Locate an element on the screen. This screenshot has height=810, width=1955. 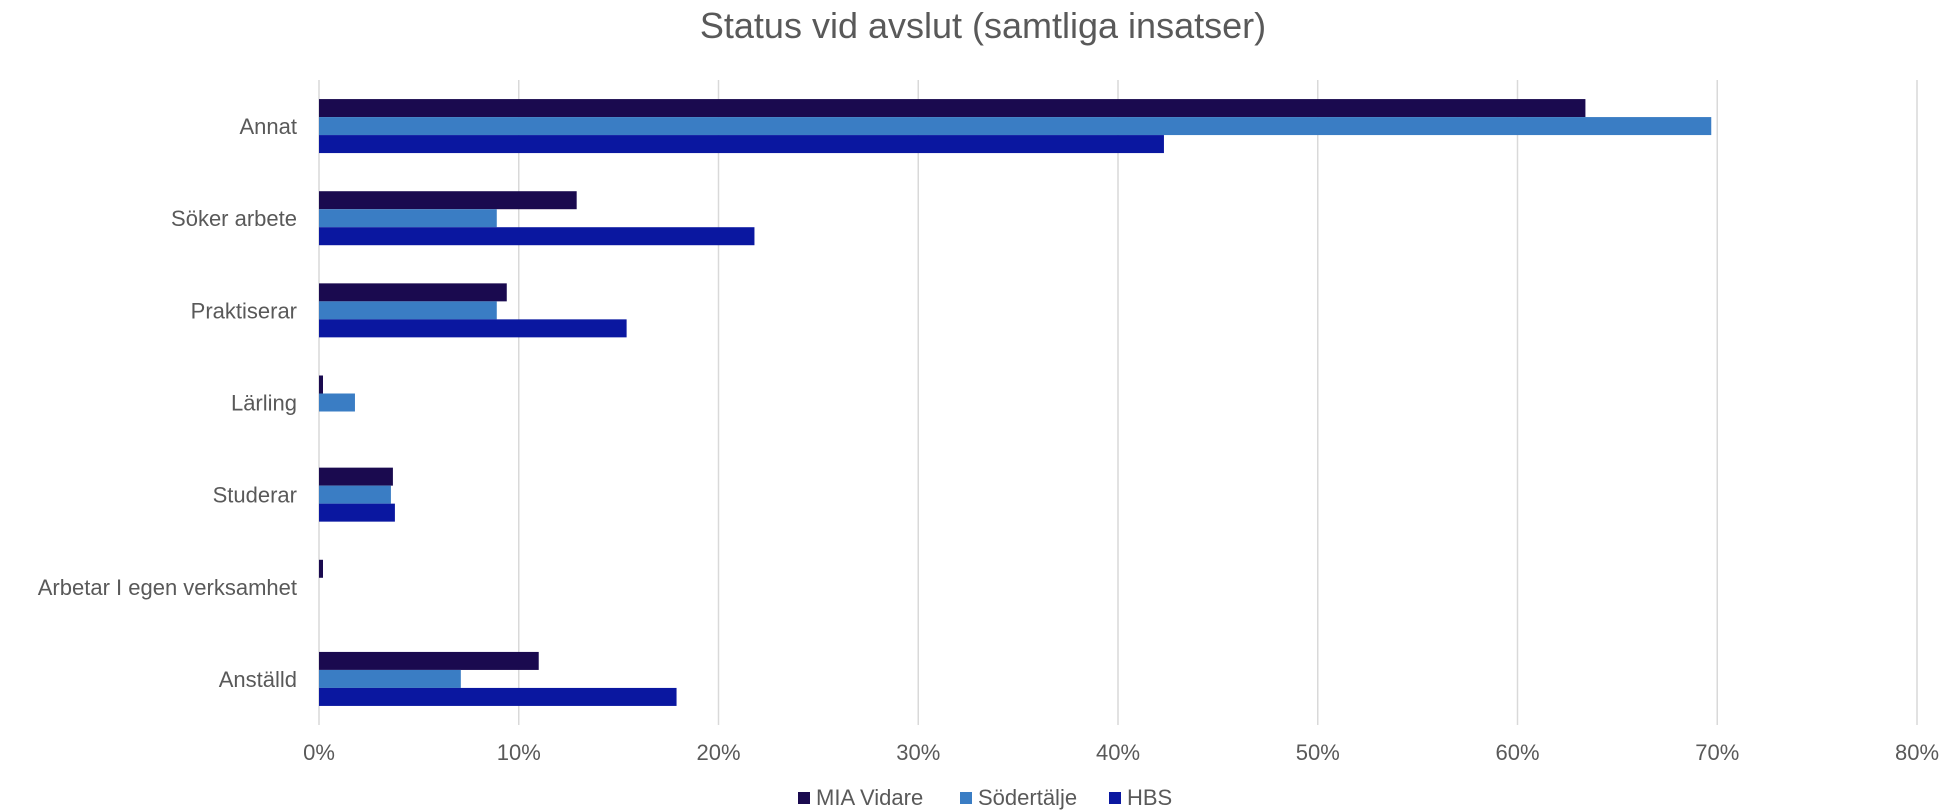
legend-label: Södertälje is located at coordinates (1027, 797).